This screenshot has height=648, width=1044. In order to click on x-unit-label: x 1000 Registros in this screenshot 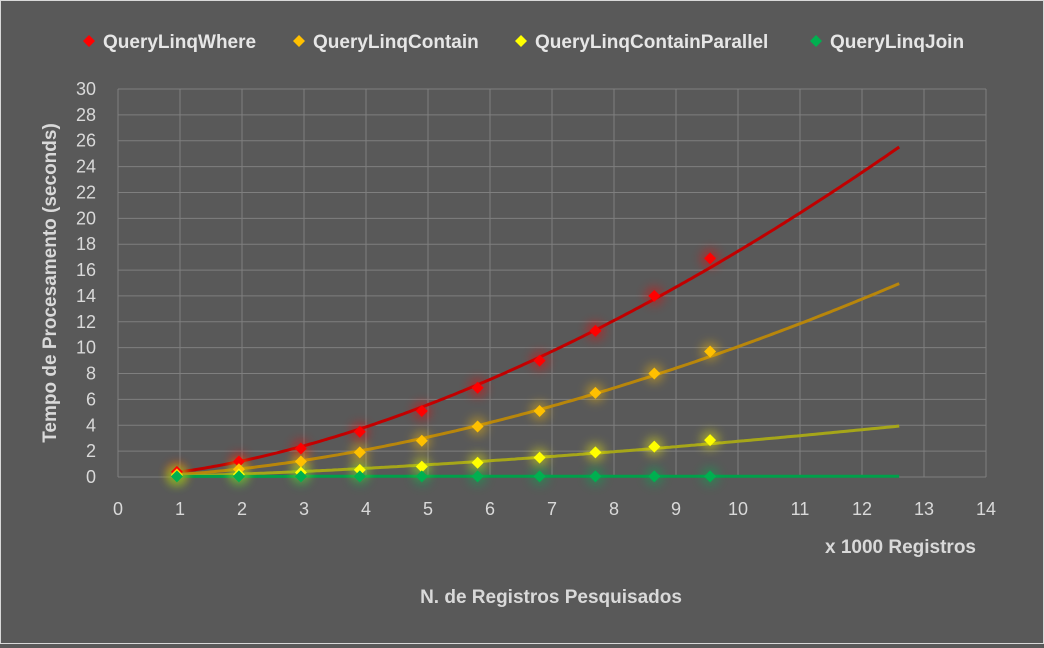, I will do `click(900, 547)`.